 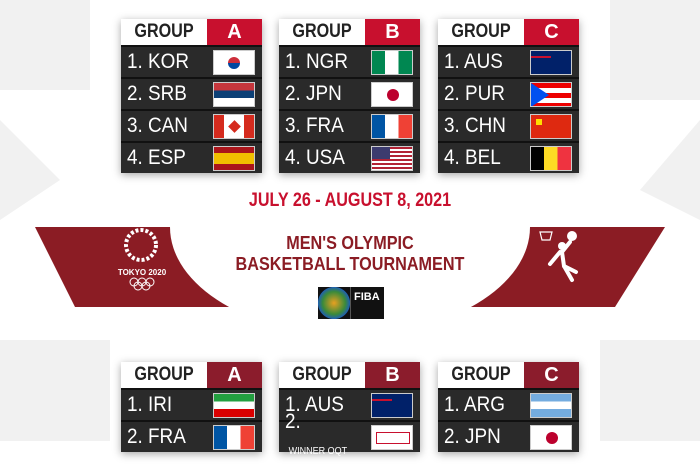 What do you see at coordinates (349, 433) in the screenshot?
I see `team-row: 2.WINNER OQT` at bounding box center [349, 433].